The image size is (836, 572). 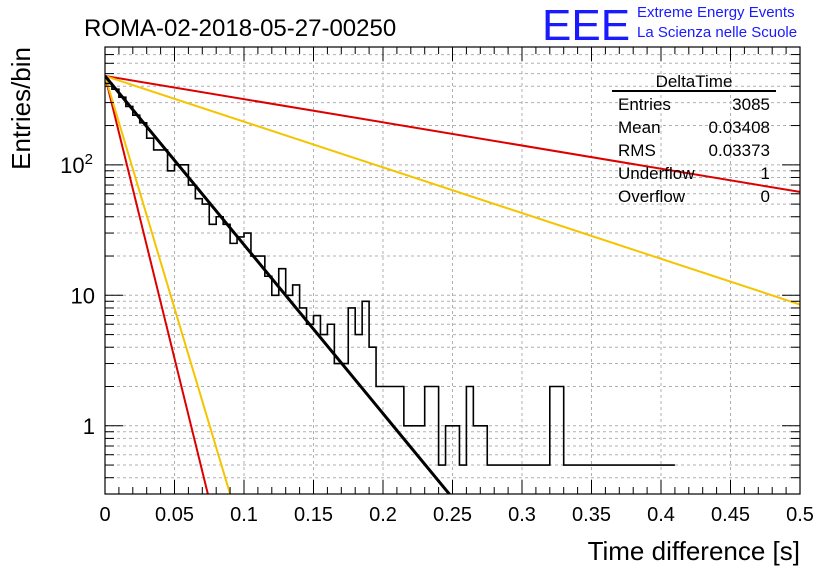 I want to click on x-tick-label: 0.3, so click(x=522, y=515).